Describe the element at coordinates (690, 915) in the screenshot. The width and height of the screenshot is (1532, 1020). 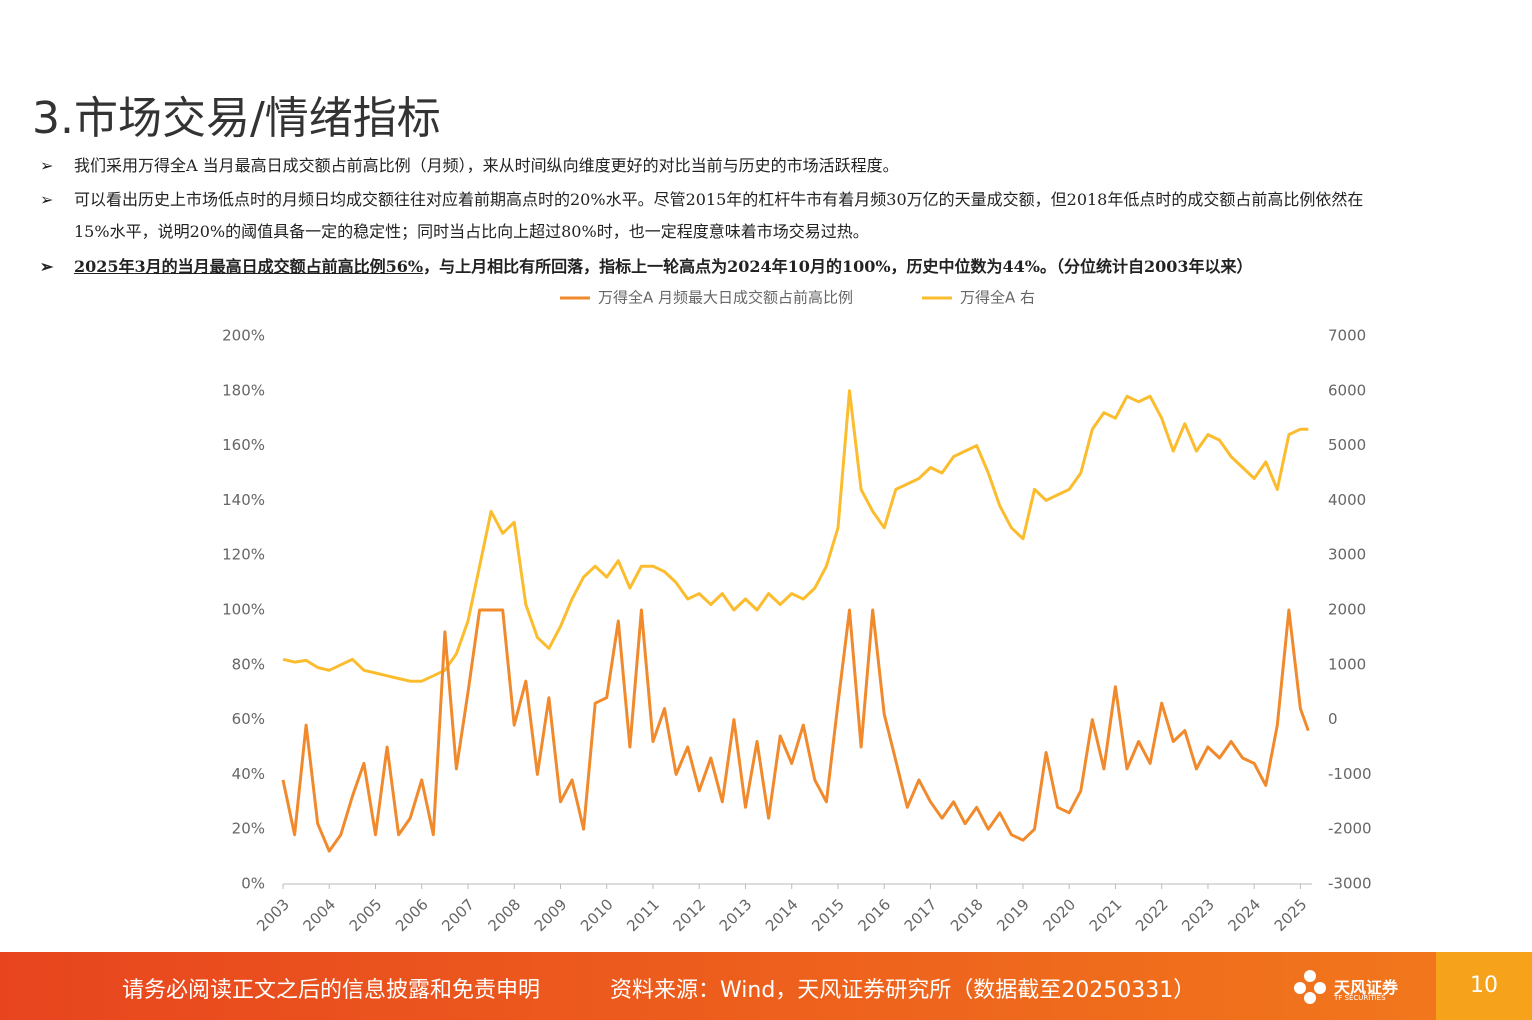
I see `x-tick-label: 2012` at that location.